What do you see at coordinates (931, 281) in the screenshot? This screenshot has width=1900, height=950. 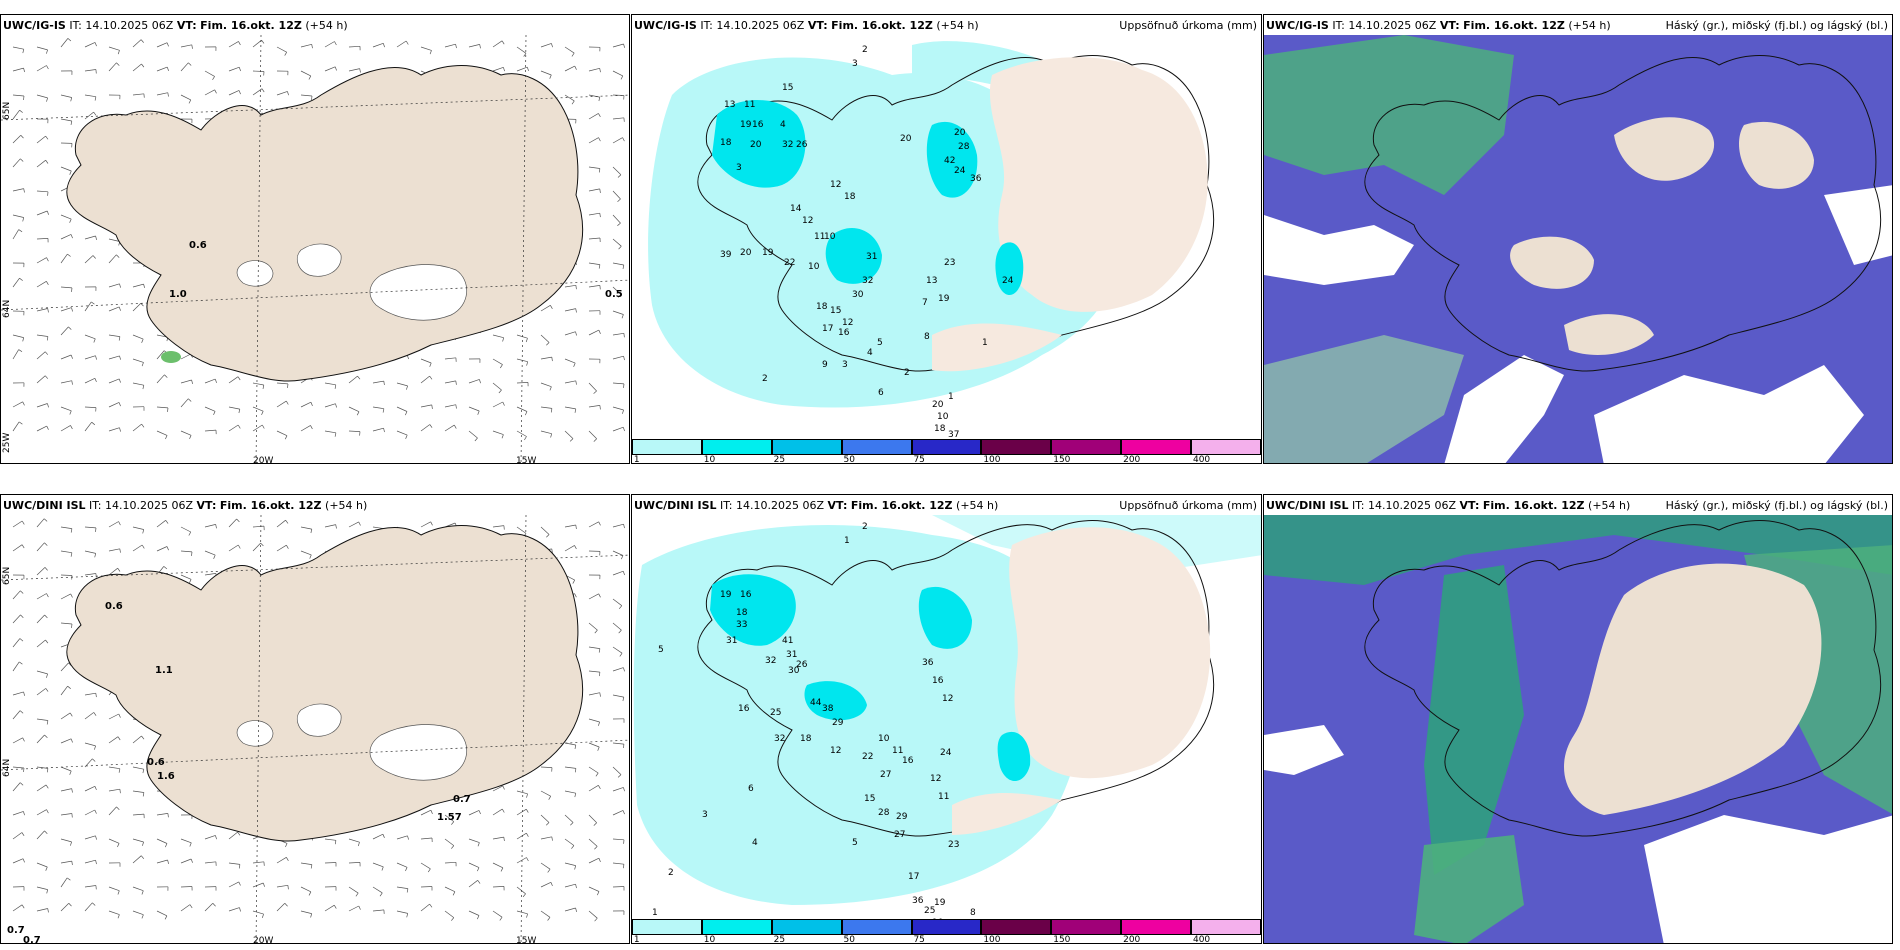 I see `precip-amount-label: 13` at bounding box center [931, 281].